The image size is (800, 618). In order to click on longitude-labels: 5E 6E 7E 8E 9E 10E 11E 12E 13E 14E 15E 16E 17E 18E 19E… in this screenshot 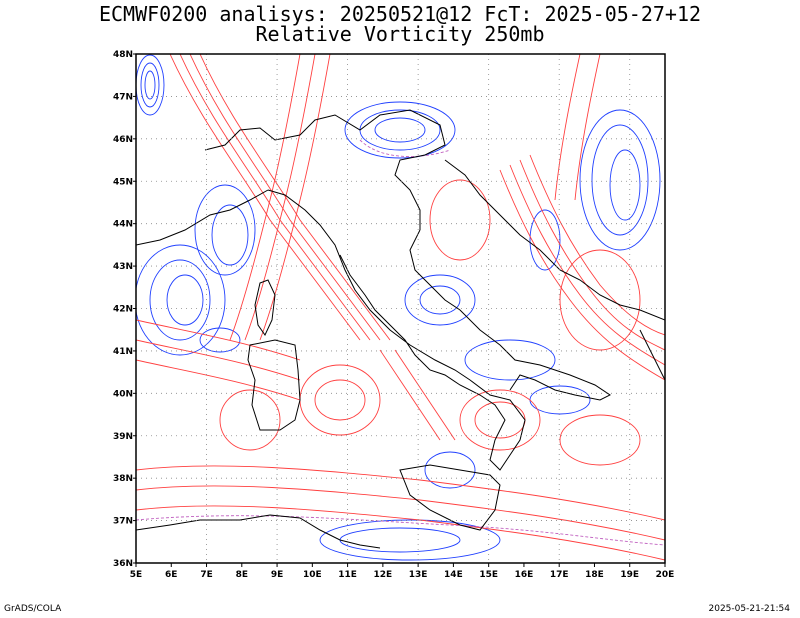, I will do `click(402, 575)`.